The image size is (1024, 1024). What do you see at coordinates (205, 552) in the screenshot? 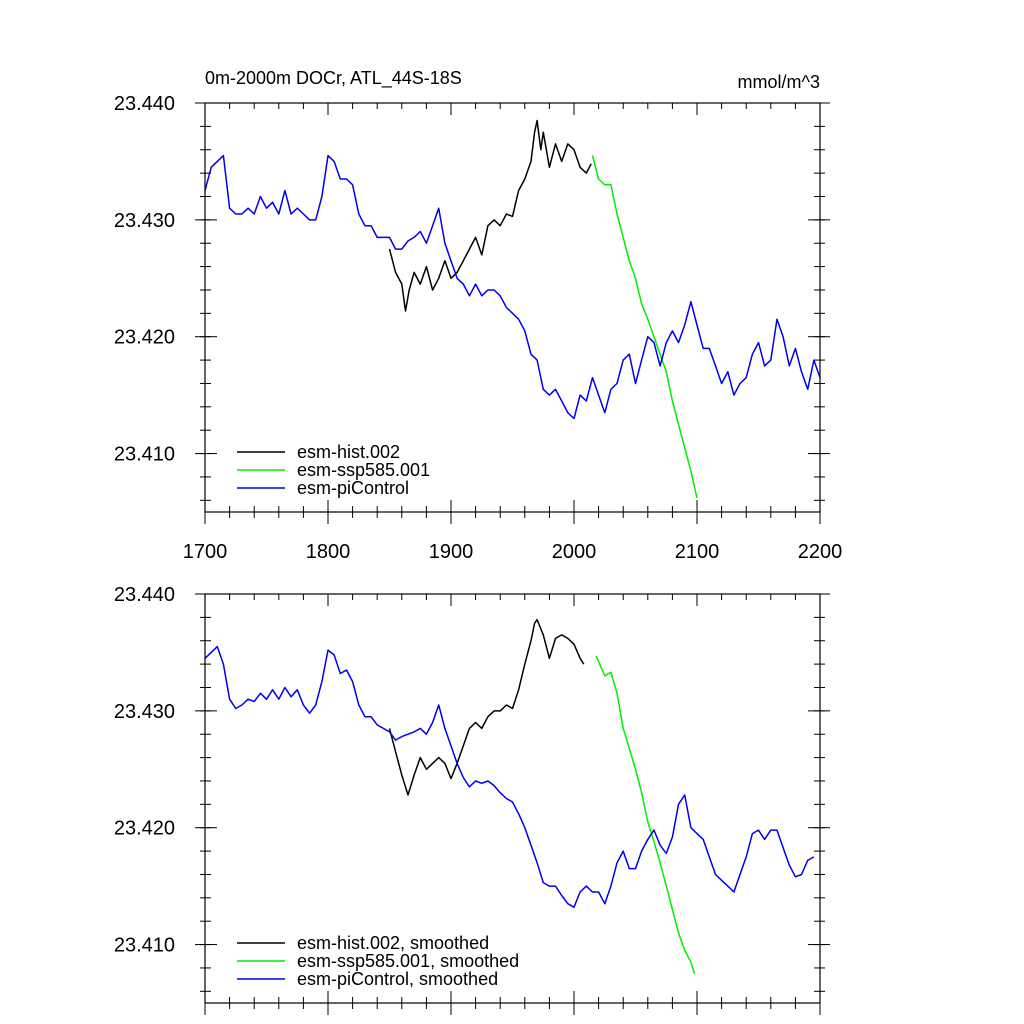
I see `x-tick-label: 1700` at bounding box center [205, 552].